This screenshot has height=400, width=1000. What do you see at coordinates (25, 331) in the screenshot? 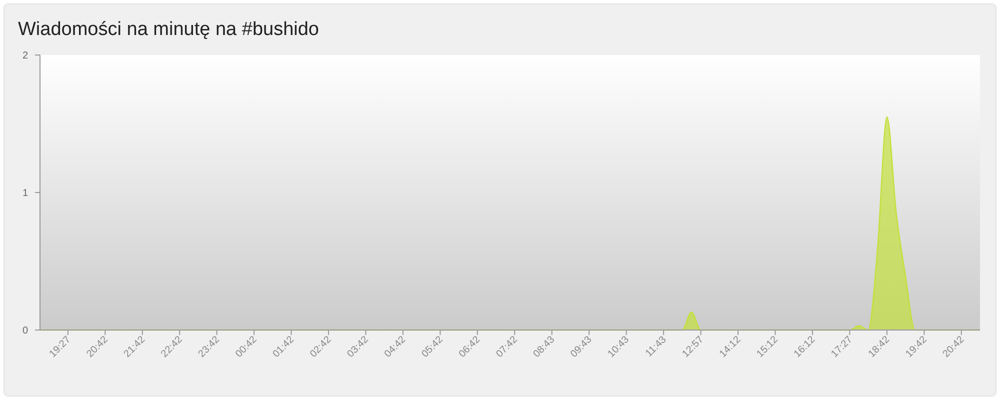
I see `y-tick-label: 0` at bounding box center [25, 331].